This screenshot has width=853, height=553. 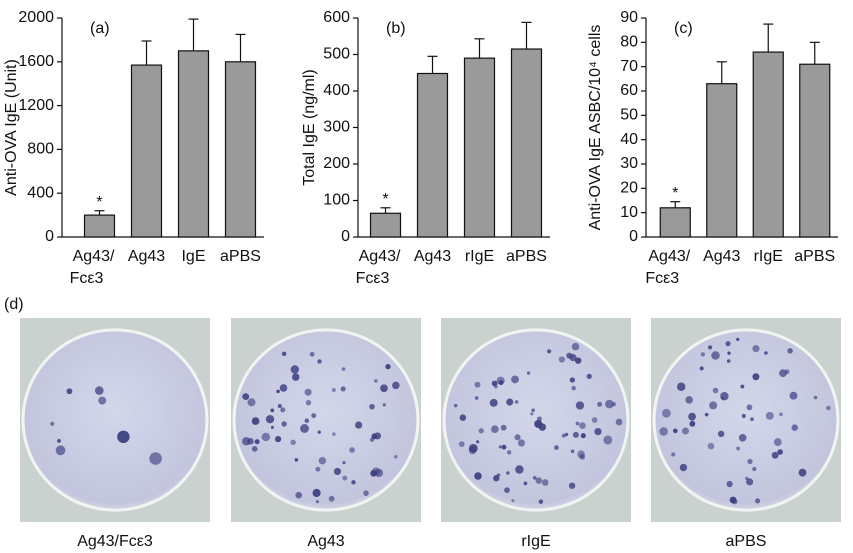 What do you see at coordinates (629, 163) in the screenshot?
I see `y-tick-label: 30` at bounding box center [629, 163].